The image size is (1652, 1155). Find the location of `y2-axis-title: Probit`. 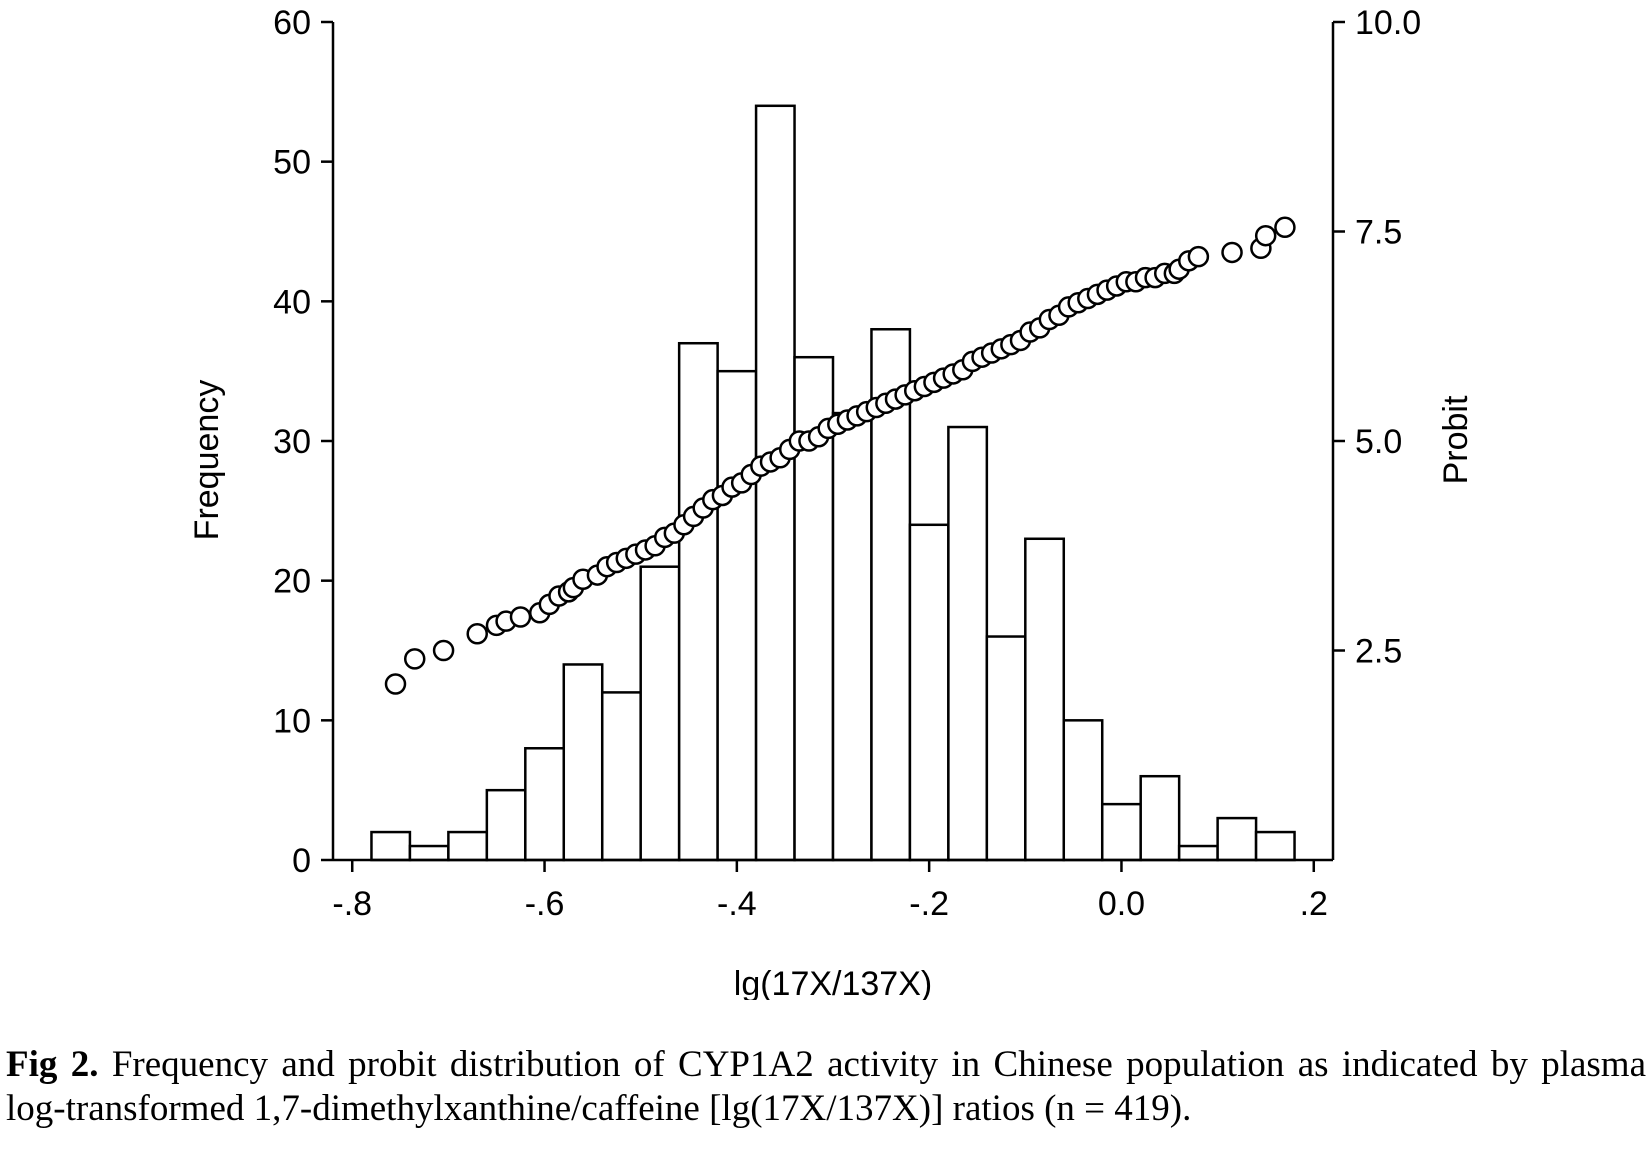

y2-axis-title: Probit is located at coordinates (1456, 439).